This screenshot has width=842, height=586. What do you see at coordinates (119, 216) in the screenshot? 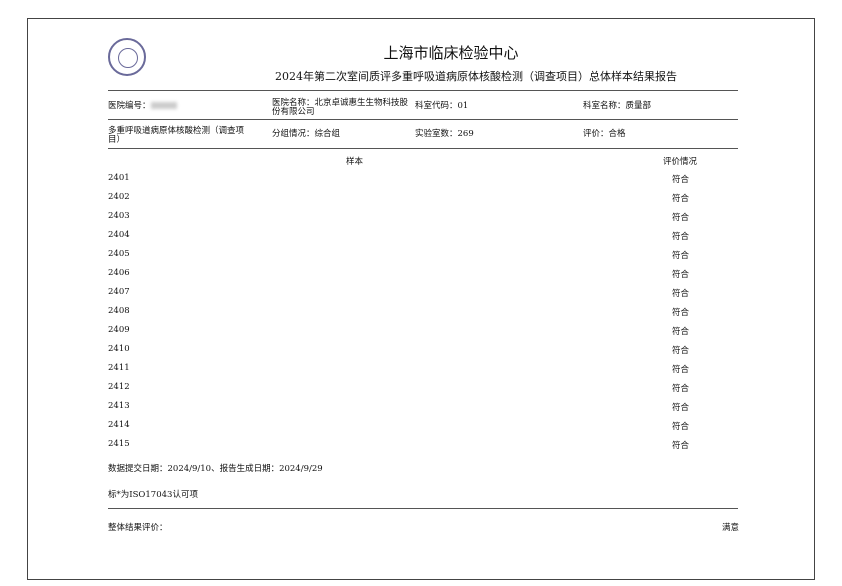
I see `sample-id: 2403` at bounding box center [119, 216].